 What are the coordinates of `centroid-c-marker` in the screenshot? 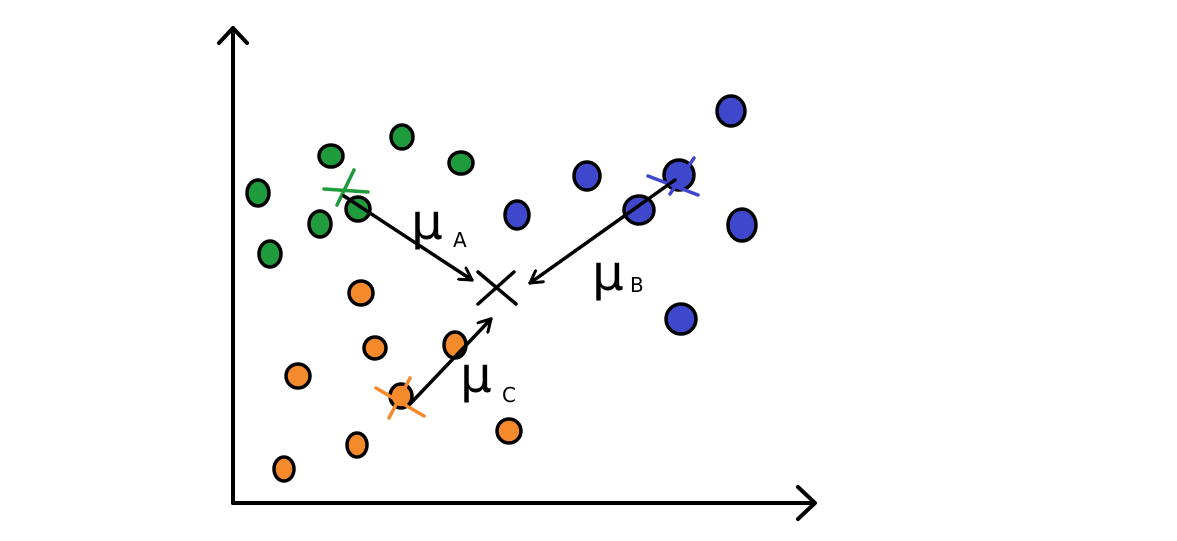 It's located at (400, 398).